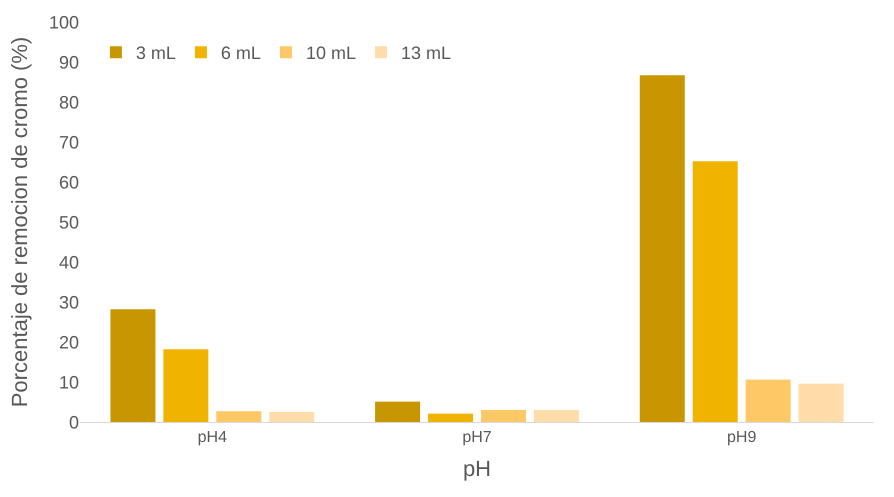  I want to click on x-tick-label: pH7, so click(477, 437).